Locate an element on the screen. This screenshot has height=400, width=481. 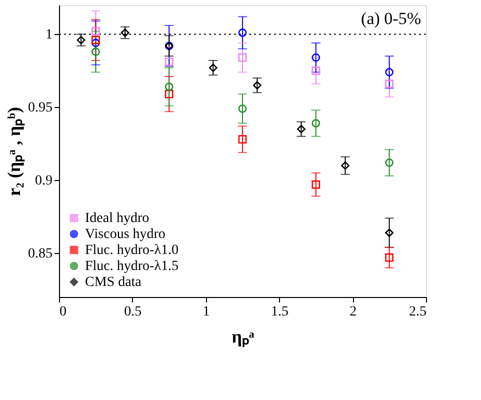
annotation: (a) 0-5% is located at coordinates (391, 18).